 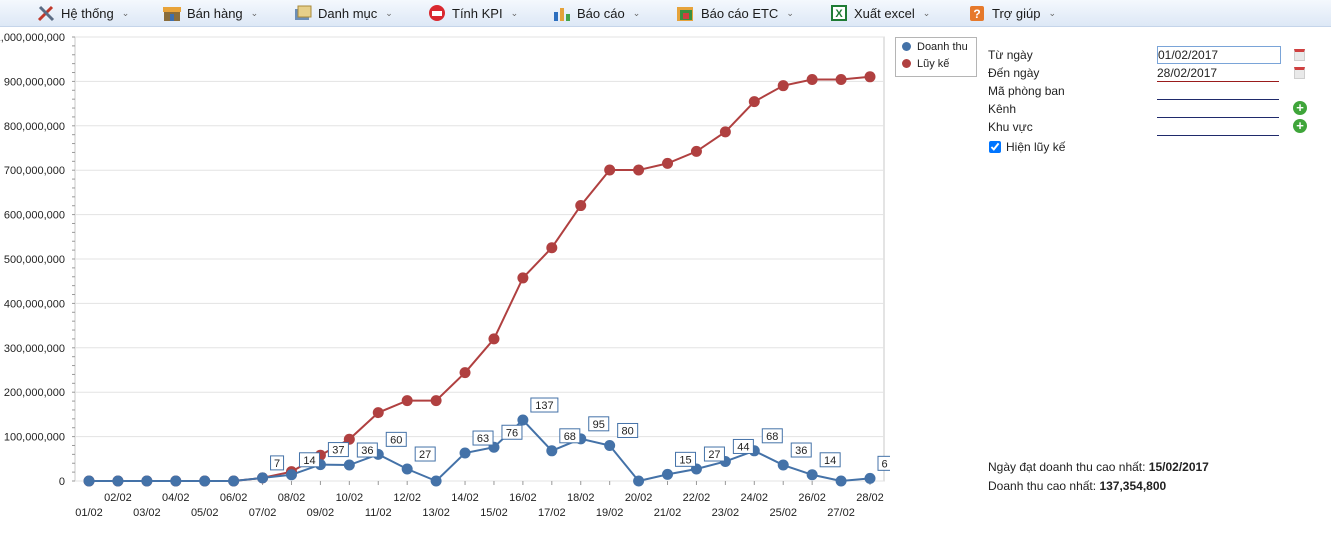 What do you see at coordinates (263, 513) in the screenshot?
I see `x-tick-label: 07/02` at bounding box center [263, 513].